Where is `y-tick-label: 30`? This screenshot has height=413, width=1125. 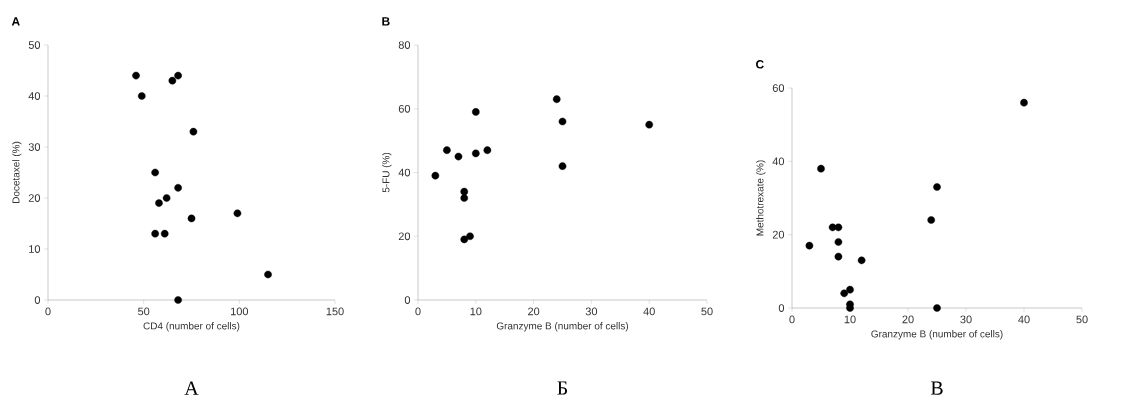 y-tick-label: 30 is located at coordinates (34, 147).